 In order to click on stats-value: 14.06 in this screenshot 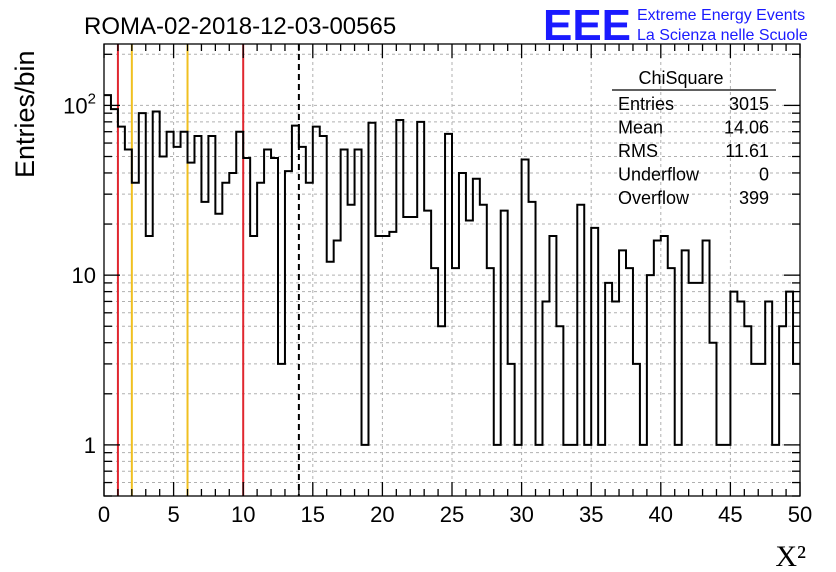, I will do `click(746, 128)`.